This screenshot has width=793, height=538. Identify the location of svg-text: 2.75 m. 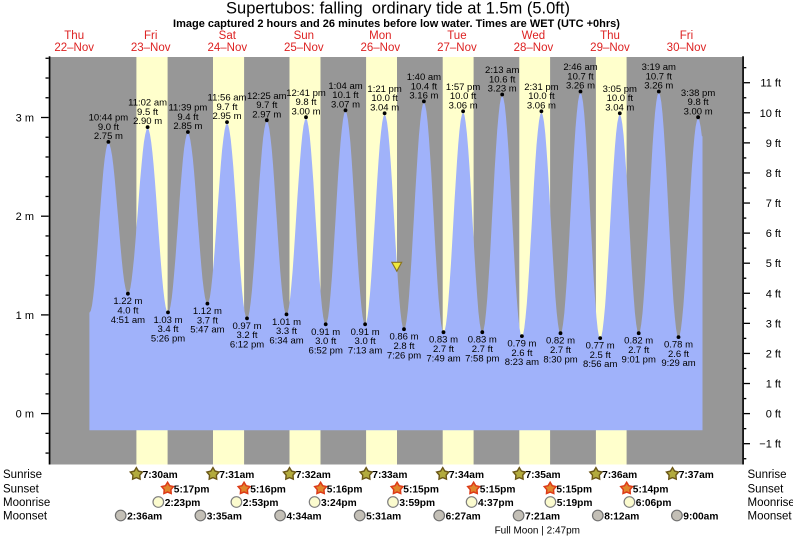
(108, 136).